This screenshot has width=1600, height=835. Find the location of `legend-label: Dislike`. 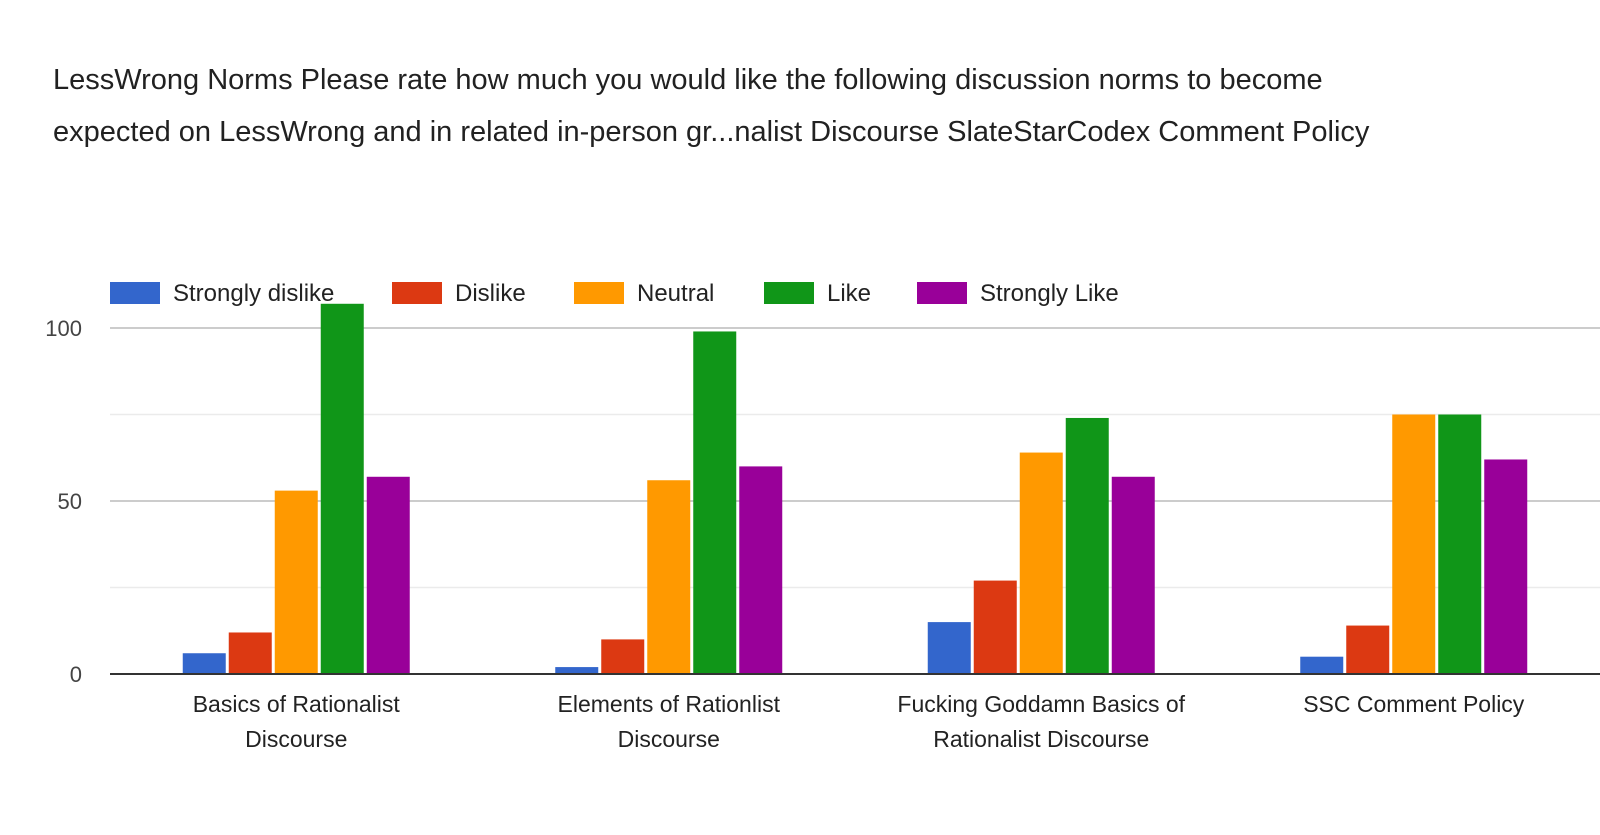

legend-label: Dislike is located at coordinates (490, 293).